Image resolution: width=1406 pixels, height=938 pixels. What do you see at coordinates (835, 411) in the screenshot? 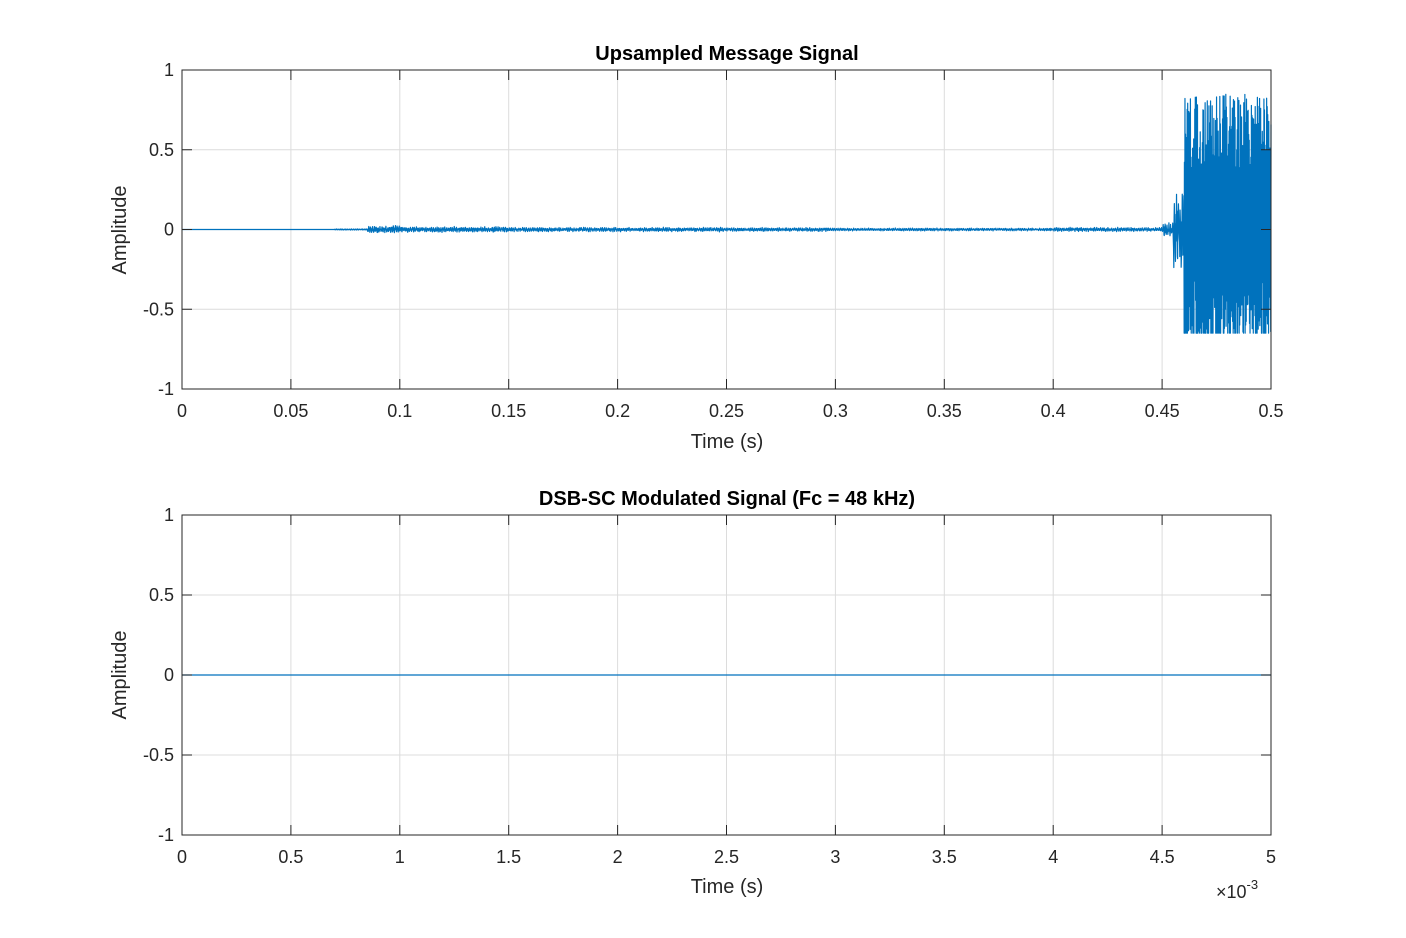
I see `x-tick-label: 0.3` at bounding box center [835, 411].